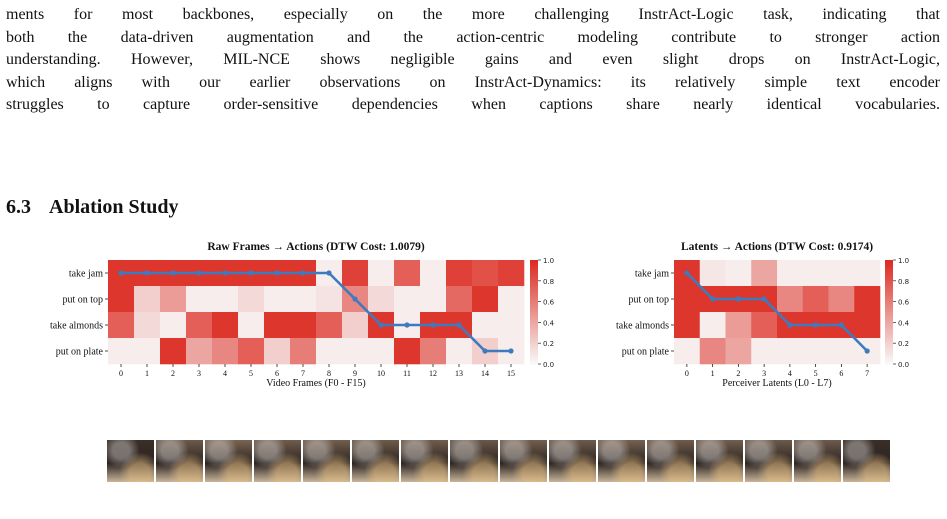 The image size is (947, 519). Describe the element at coordinates (82, 300) in the screenshot. I see `y-tick-label: put on top` at that location.